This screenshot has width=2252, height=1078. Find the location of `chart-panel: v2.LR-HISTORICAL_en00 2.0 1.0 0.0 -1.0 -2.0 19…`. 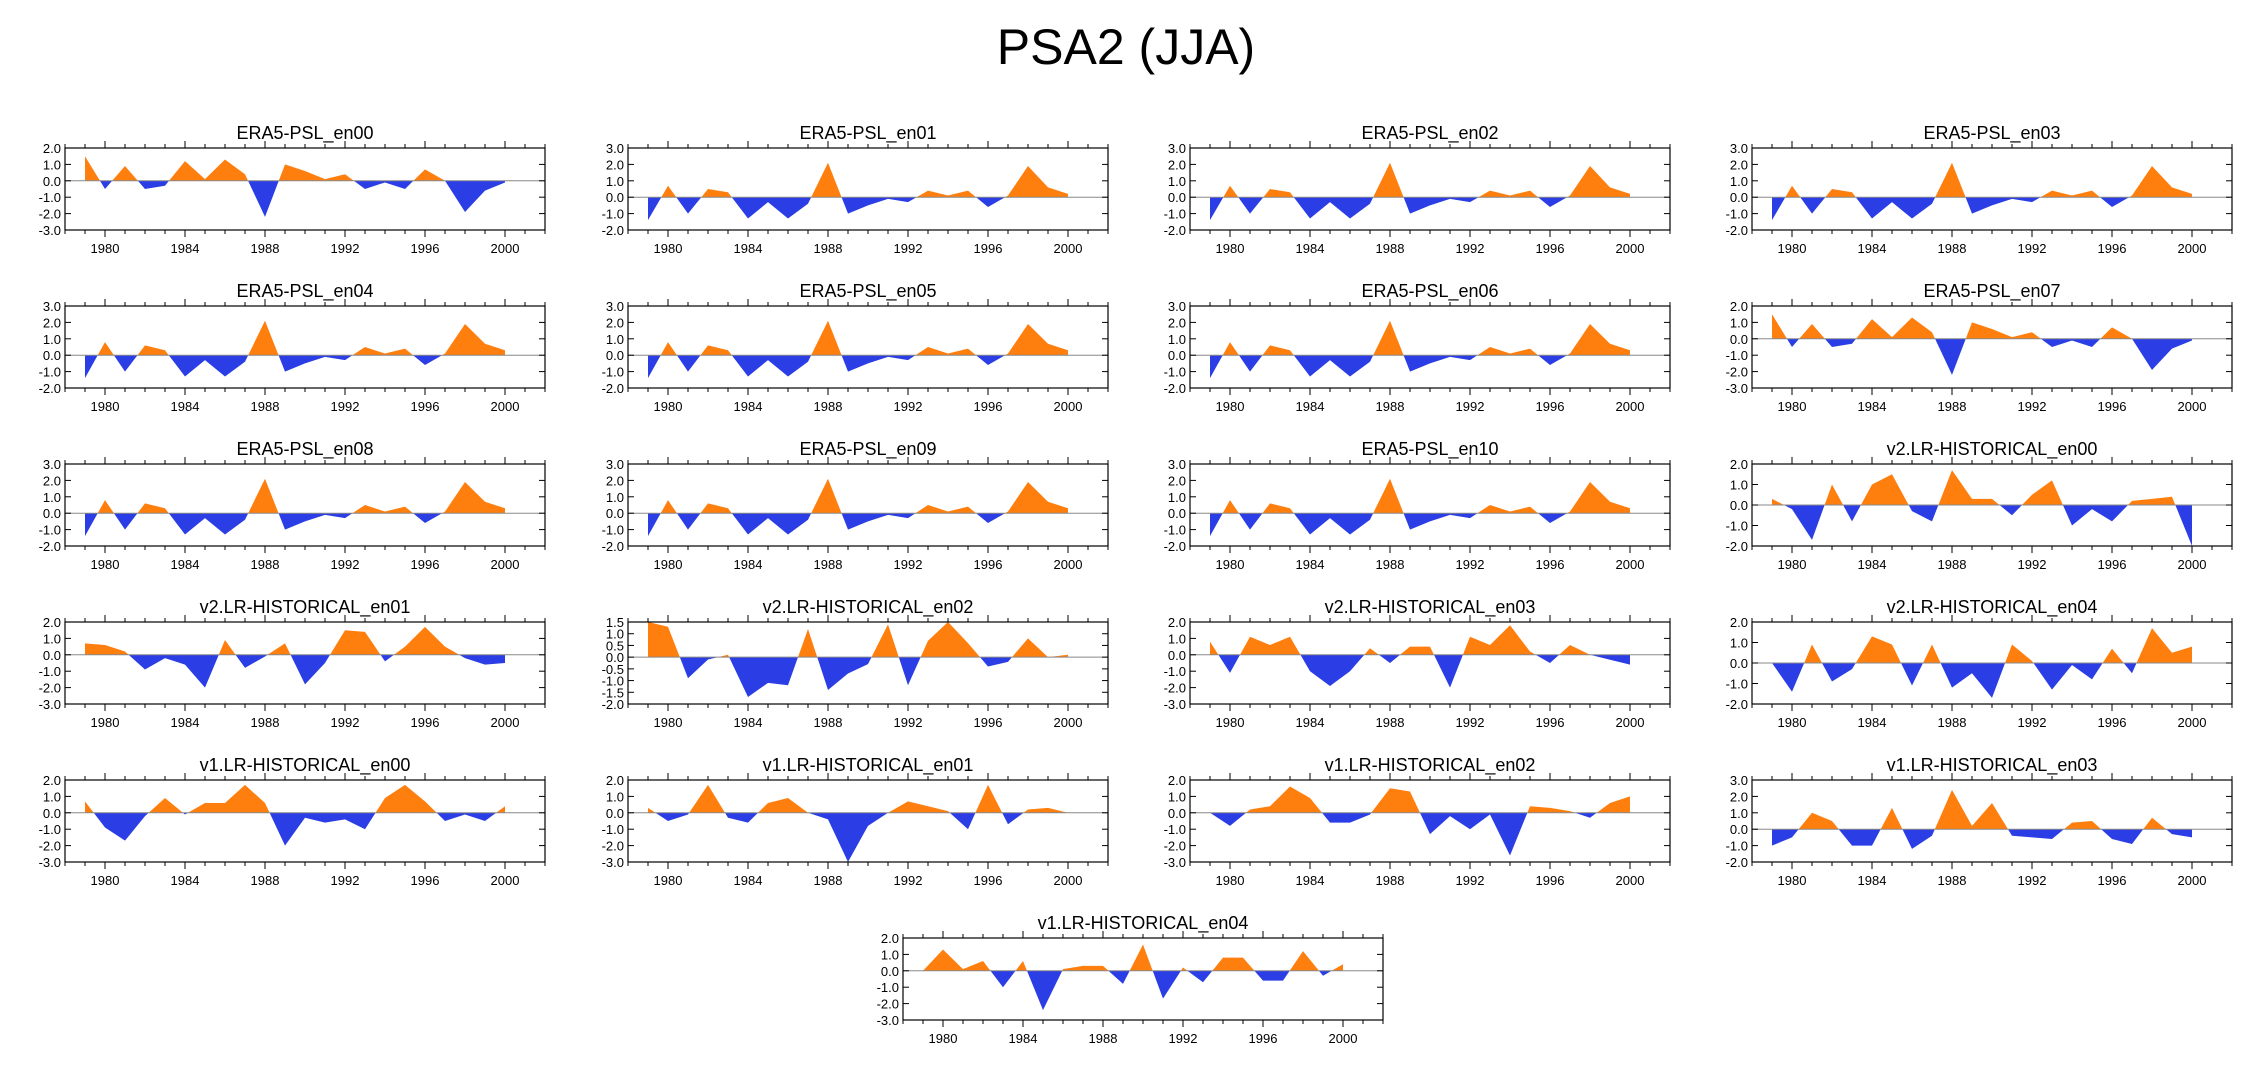

chart-panel: v2.LR-HISTORICAL_en00 2.0 1.0 0.0 -1.0 -2.0 19… is located at coordinates (1979, 505).